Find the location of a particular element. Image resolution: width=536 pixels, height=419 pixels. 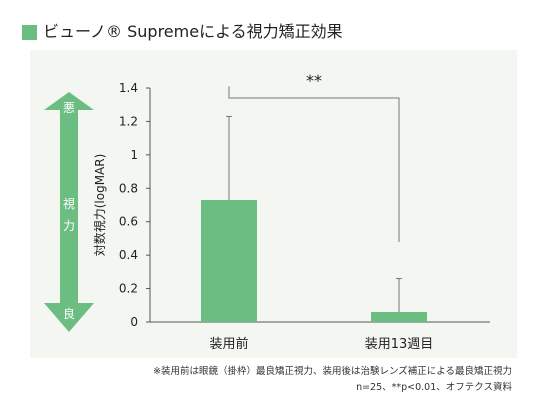

x-tick-label: 装用13週目 is located at coordinates (399, 344).